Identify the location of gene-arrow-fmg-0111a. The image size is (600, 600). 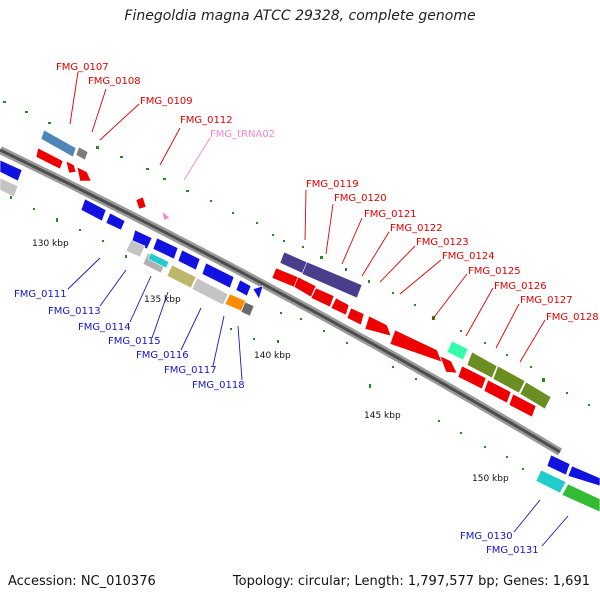
(93, 210).